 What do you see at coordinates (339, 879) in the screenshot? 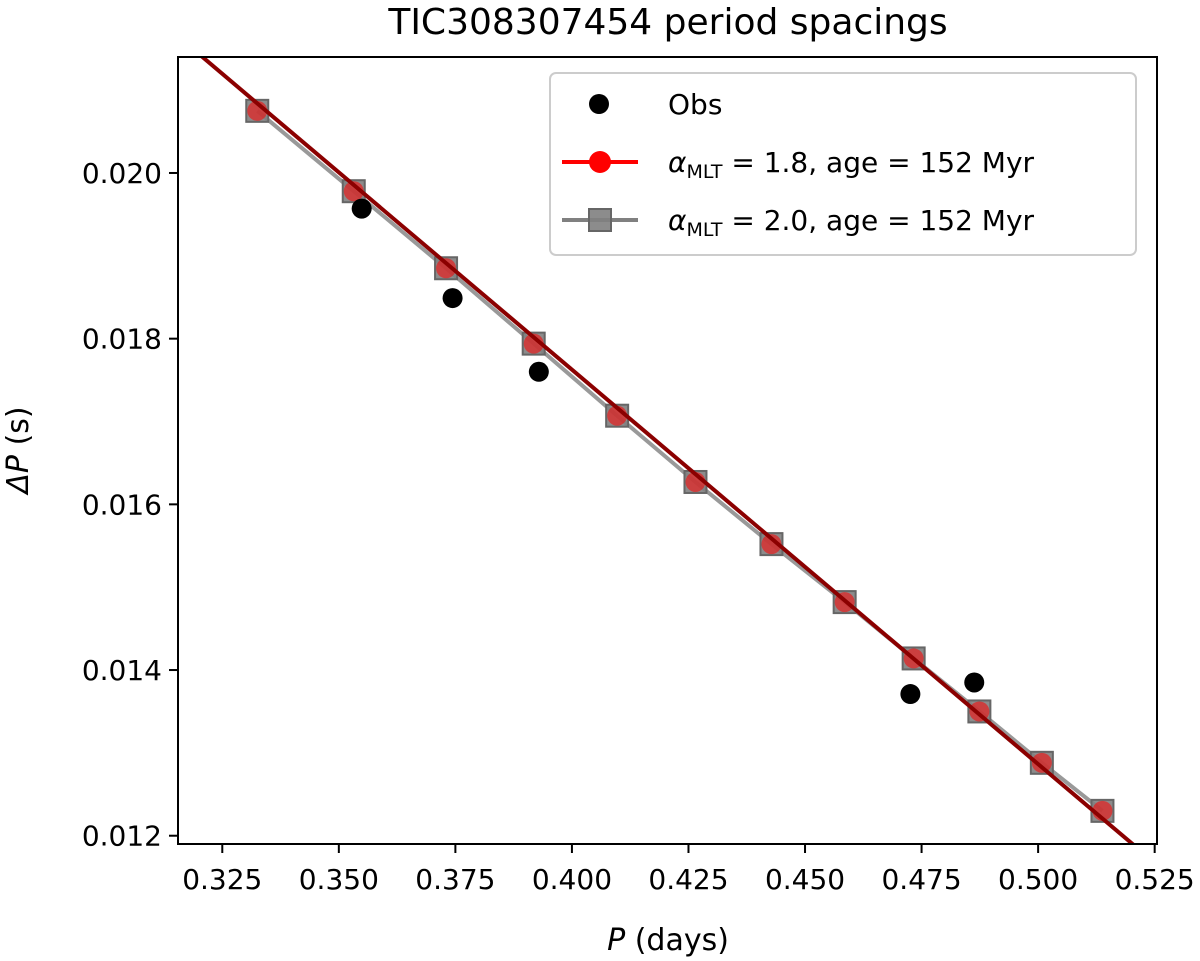
I see `x-tick-label: 0.350` at bounding box center [339, 879].